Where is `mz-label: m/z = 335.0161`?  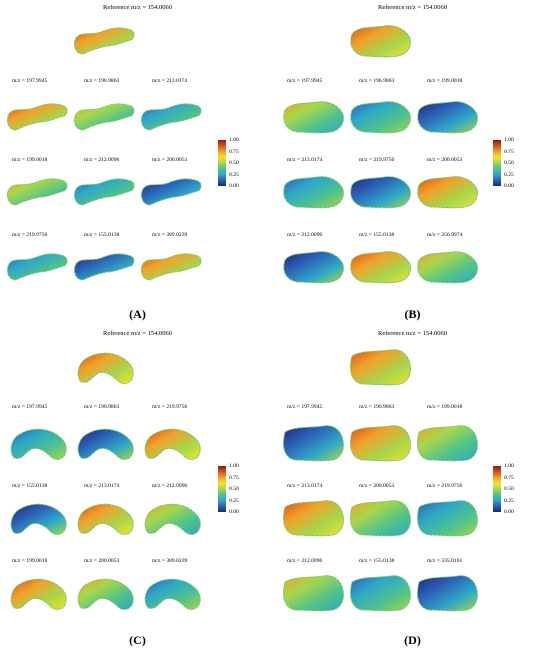 mz-label: m/z = 335.0161 is located at coordinates (445, 561).